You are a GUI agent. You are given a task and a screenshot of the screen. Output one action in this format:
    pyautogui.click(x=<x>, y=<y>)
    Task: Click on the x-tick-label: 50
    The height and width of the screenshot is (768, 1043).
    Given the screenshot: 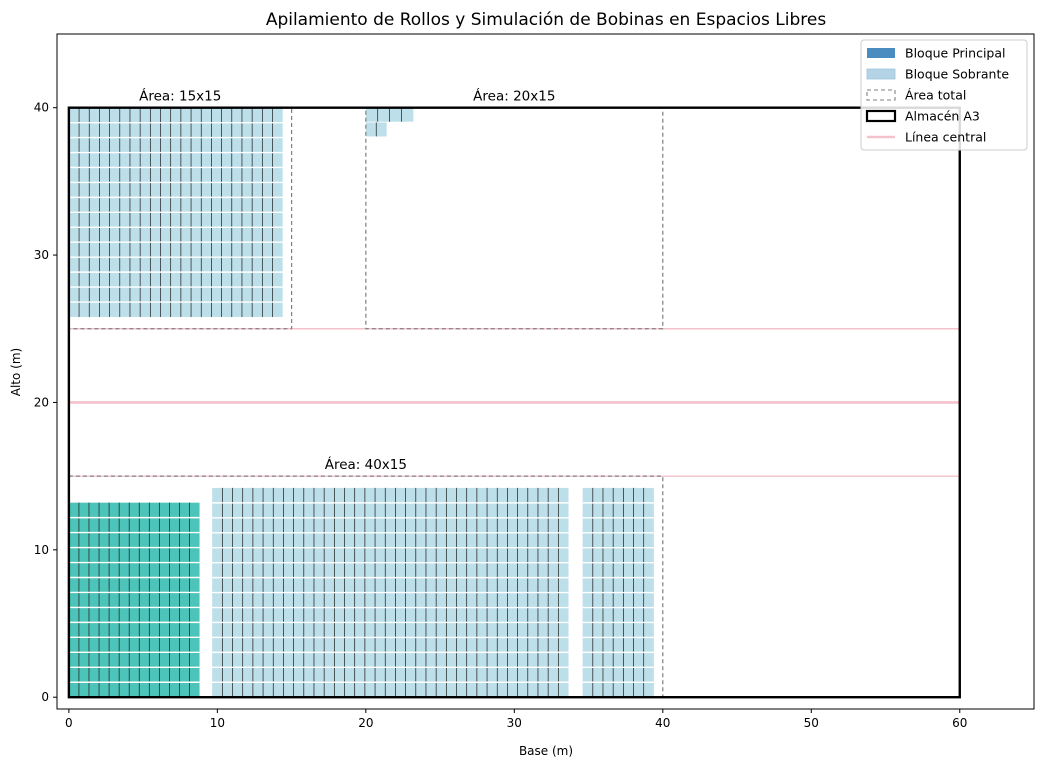 What is the action you would take?
    pyautogui.click(x=811, y=723)
    